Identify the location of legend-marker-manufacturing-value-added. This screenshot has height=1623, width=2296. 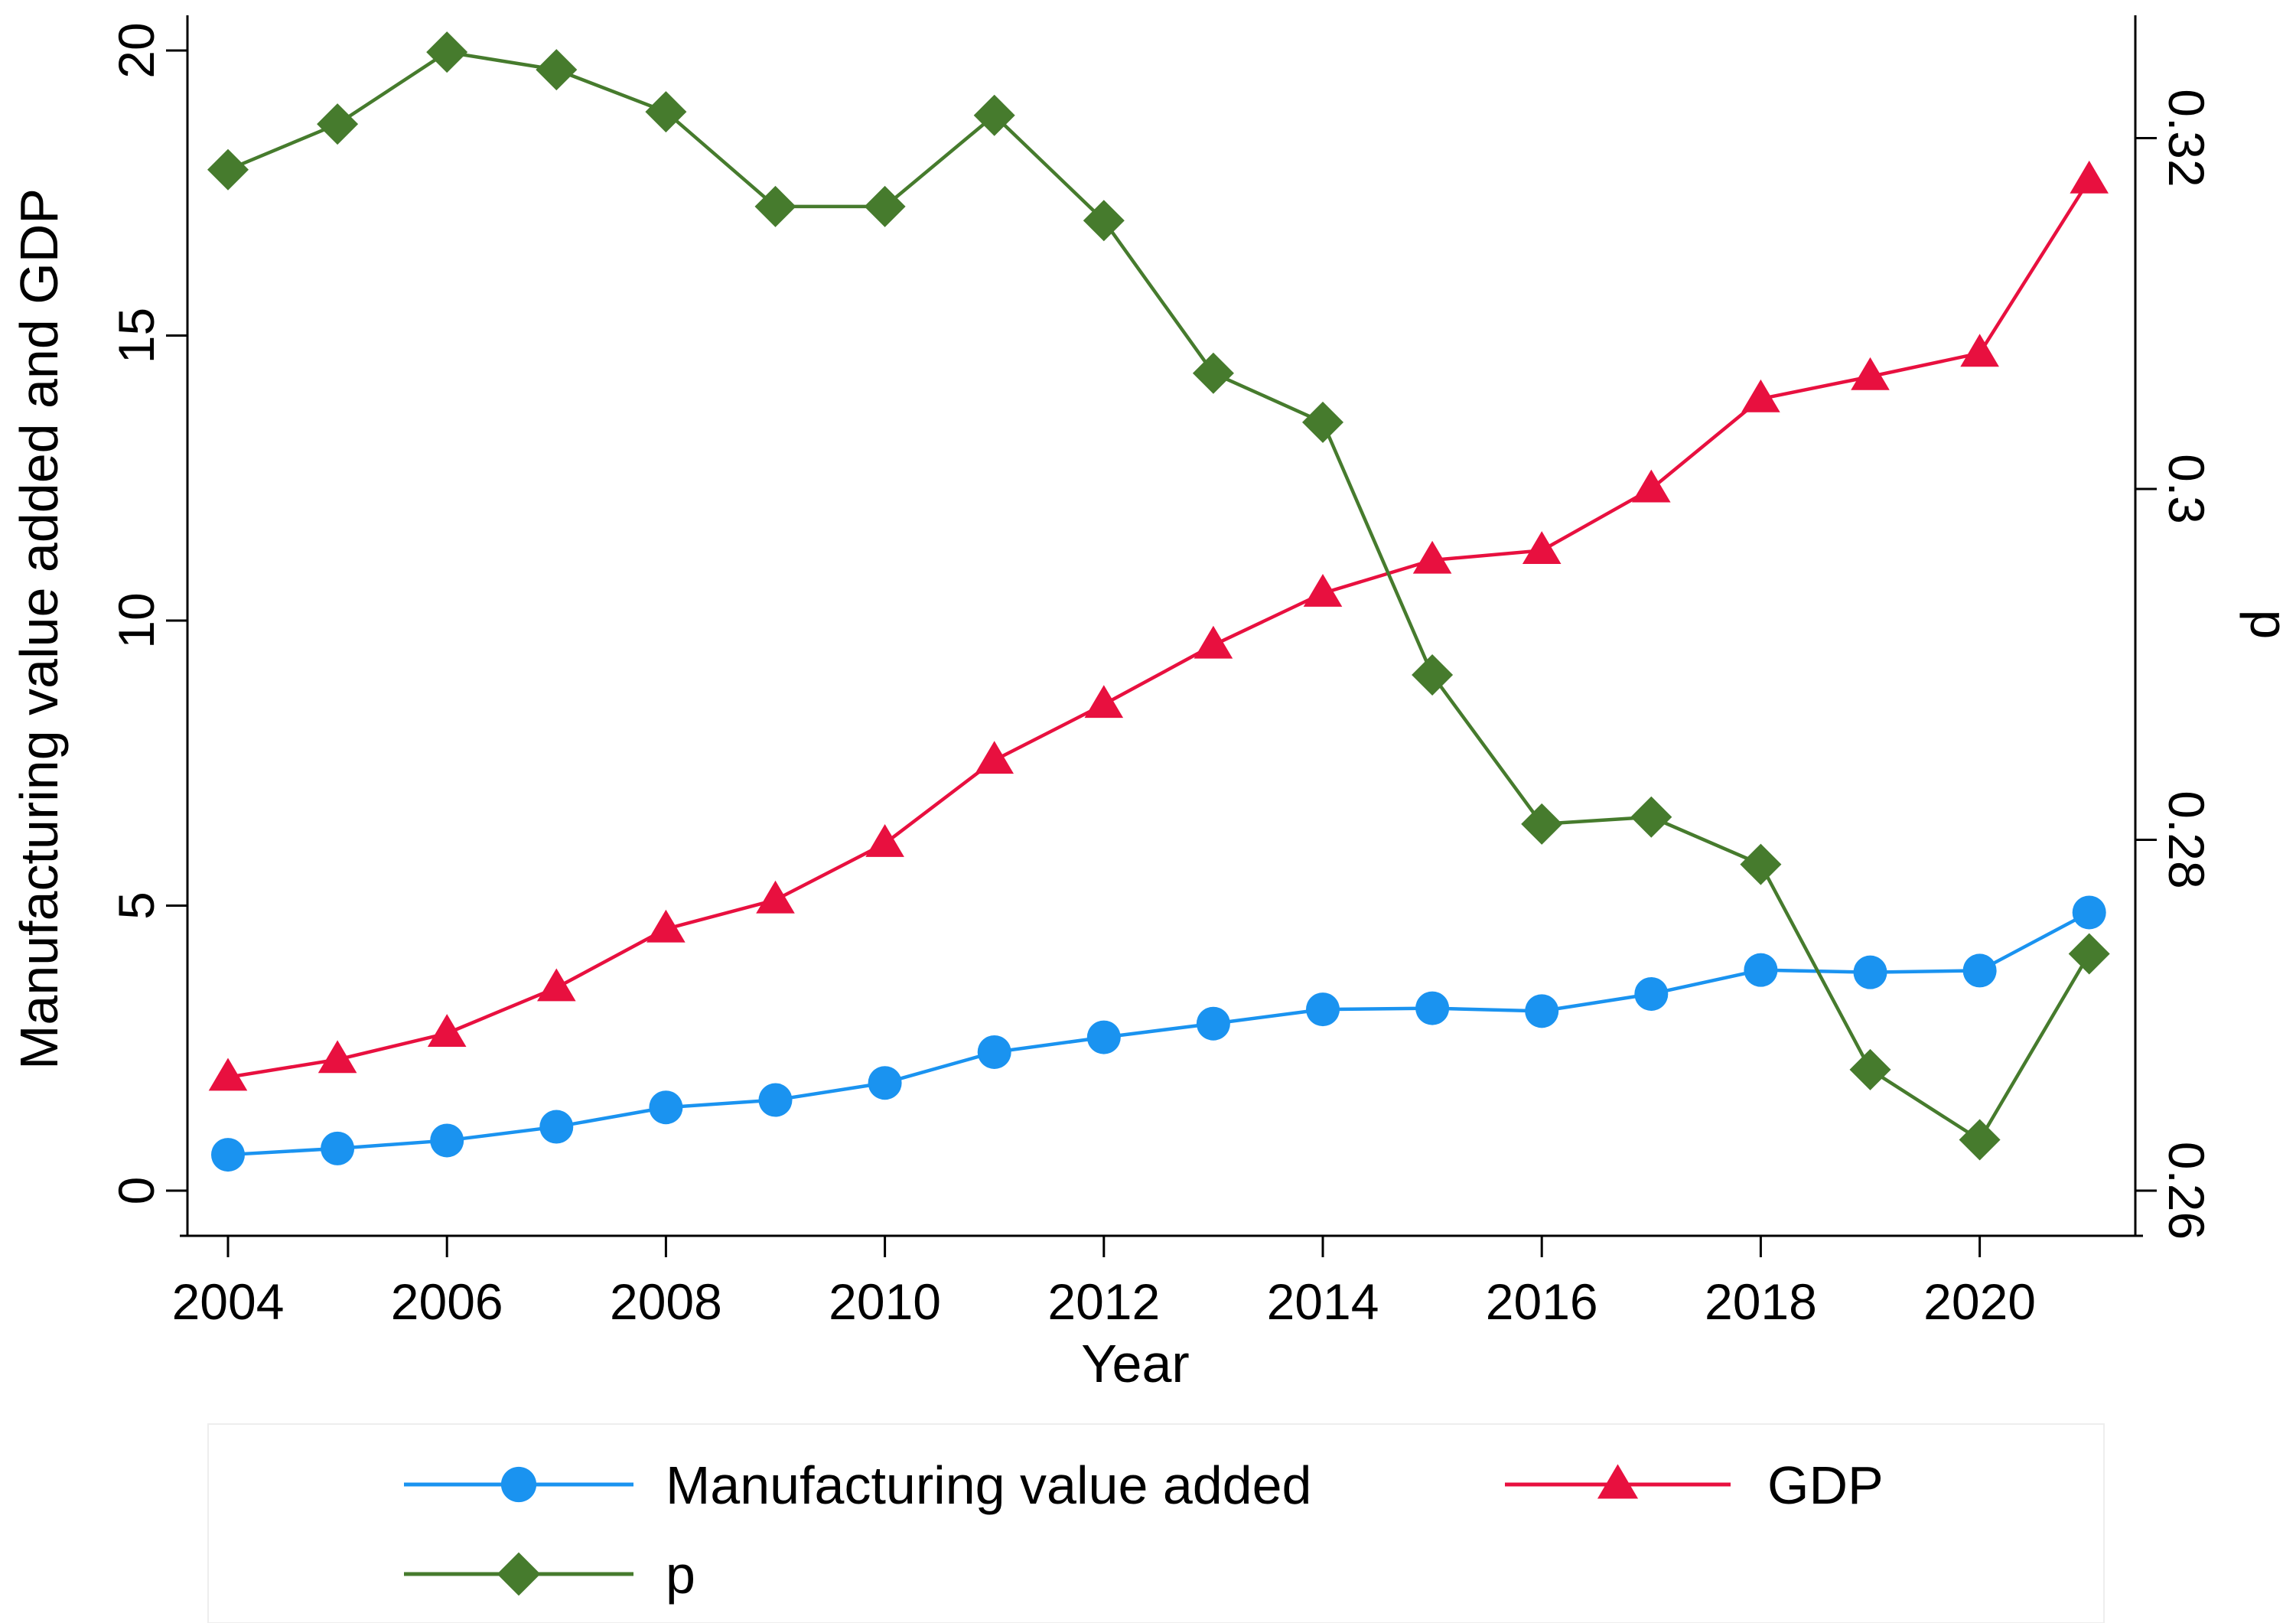
(518, 1484).